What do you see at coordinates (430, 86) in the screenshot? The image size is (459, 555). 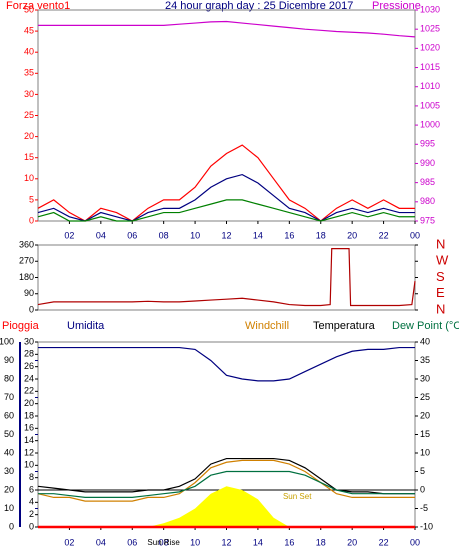 I see `y2-tick-label: 1010` at bounding box center [430, 86].